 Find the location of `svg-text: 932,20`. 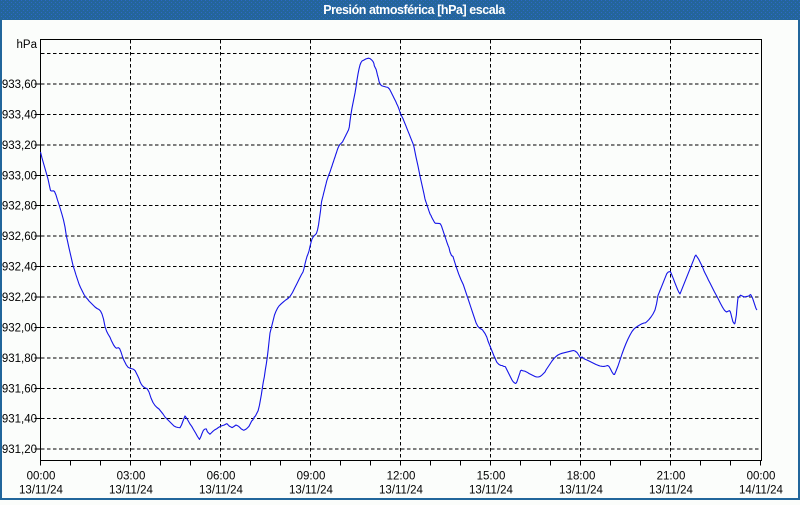

svg-text: 932,20 is located at coordinates (19, 298).